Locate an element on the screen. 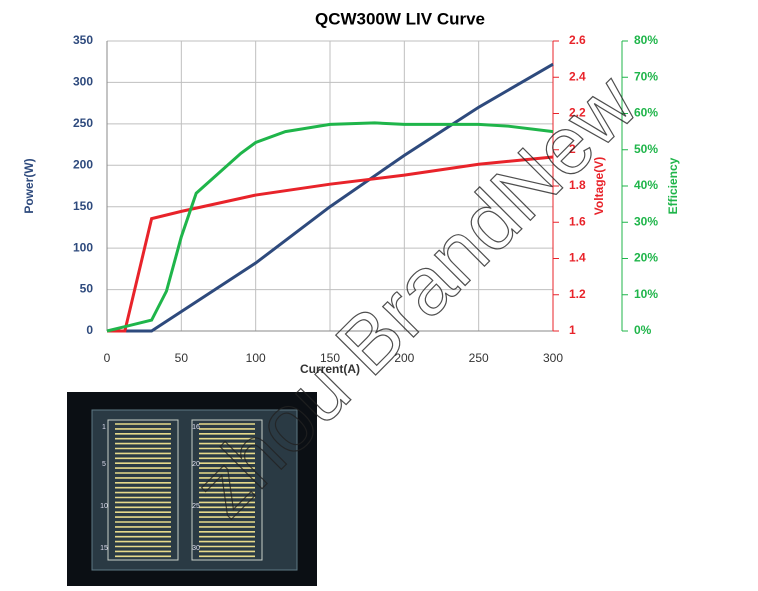 The width and height of the screenshot is (758, 591). x-tick-label: 100 is located at coordinates (256, 358).